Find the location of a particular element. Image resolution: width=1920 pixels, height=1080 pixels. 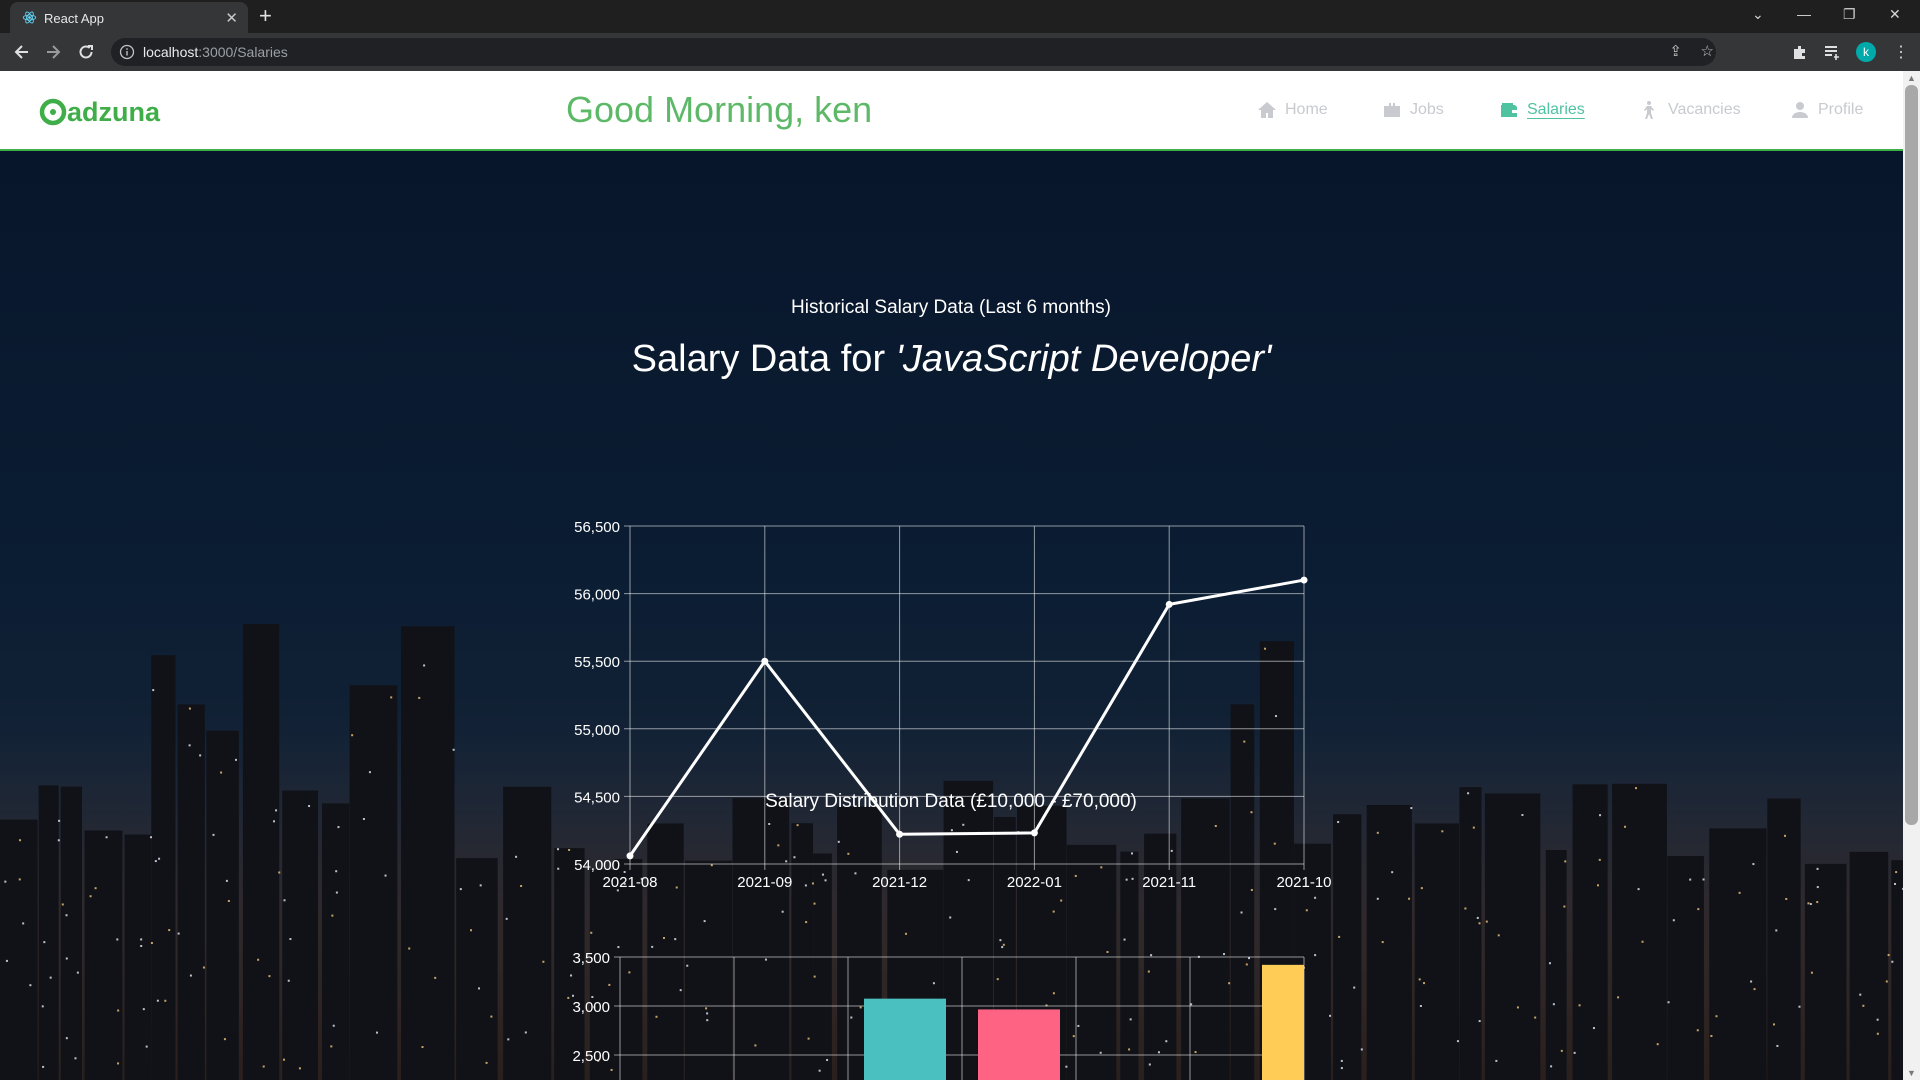

back-icon is located at coordinates (22, 52).